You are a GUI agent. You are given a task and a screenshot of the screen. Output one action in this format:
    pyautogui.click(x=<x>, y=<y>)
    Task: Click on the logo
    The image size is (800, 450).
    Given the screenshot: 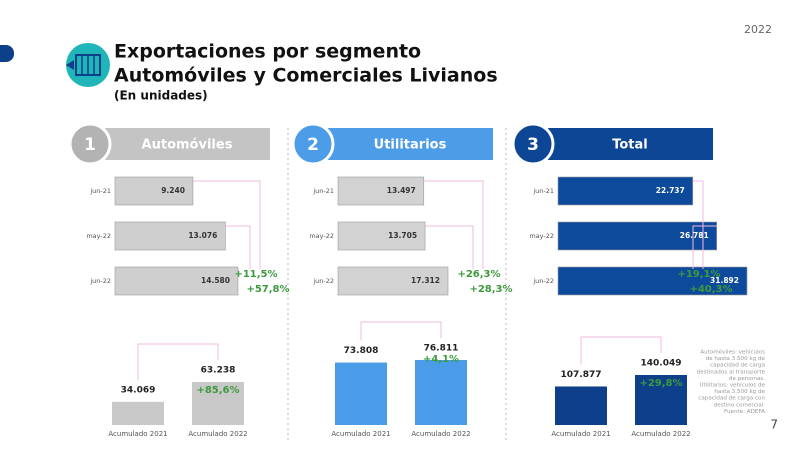 What is the action you would take?
    pyautogui.click(x=88, y=65)
    